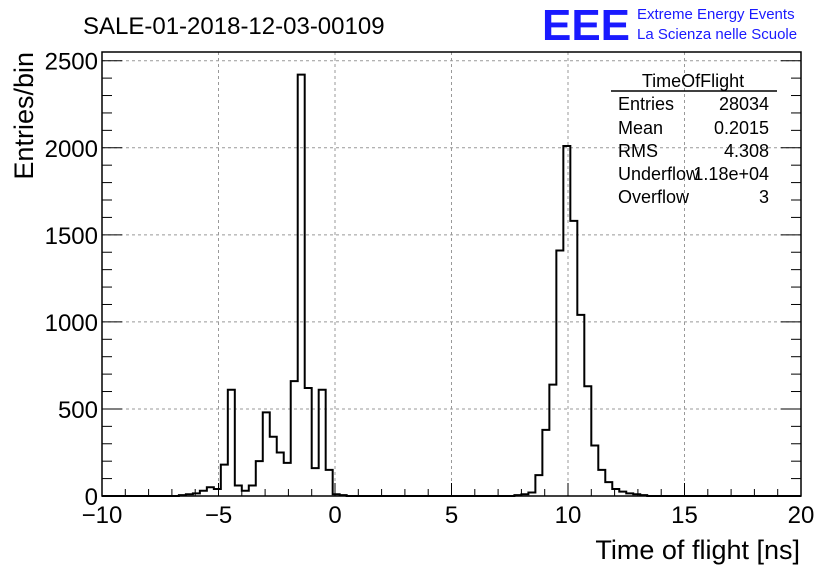 The width and height of the screenshot is (836, 572). What do you see at coordinates (218, 515) in the screenshot?
I see `x-tick-label: −5` at bounding box center [218, 515].